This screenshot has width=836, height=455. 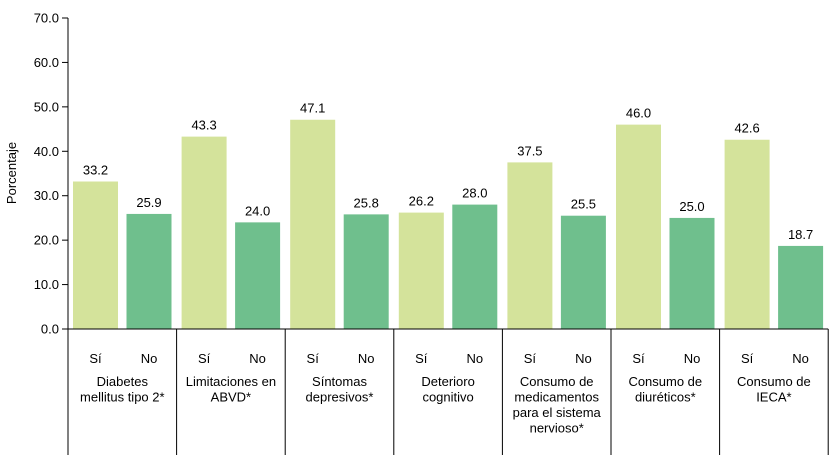 What do you see at coordinates (339, 381) in the screenshot?
I see `group-label: Síntomas` at bounding box center [339, 381].